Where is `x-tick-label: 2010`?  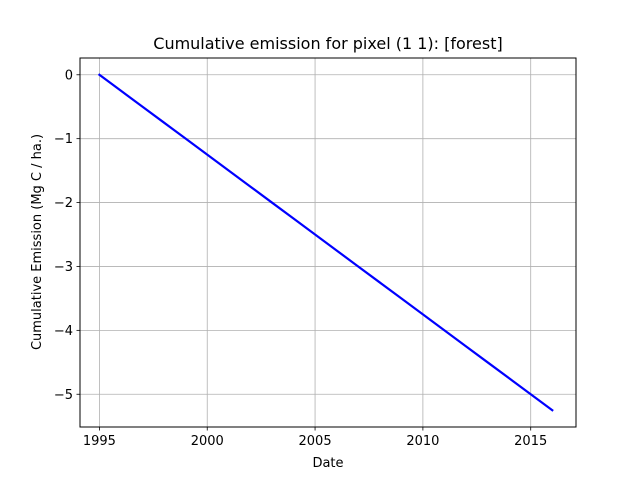
x-tick-label: 2010 is located at coordinates (422, 441).